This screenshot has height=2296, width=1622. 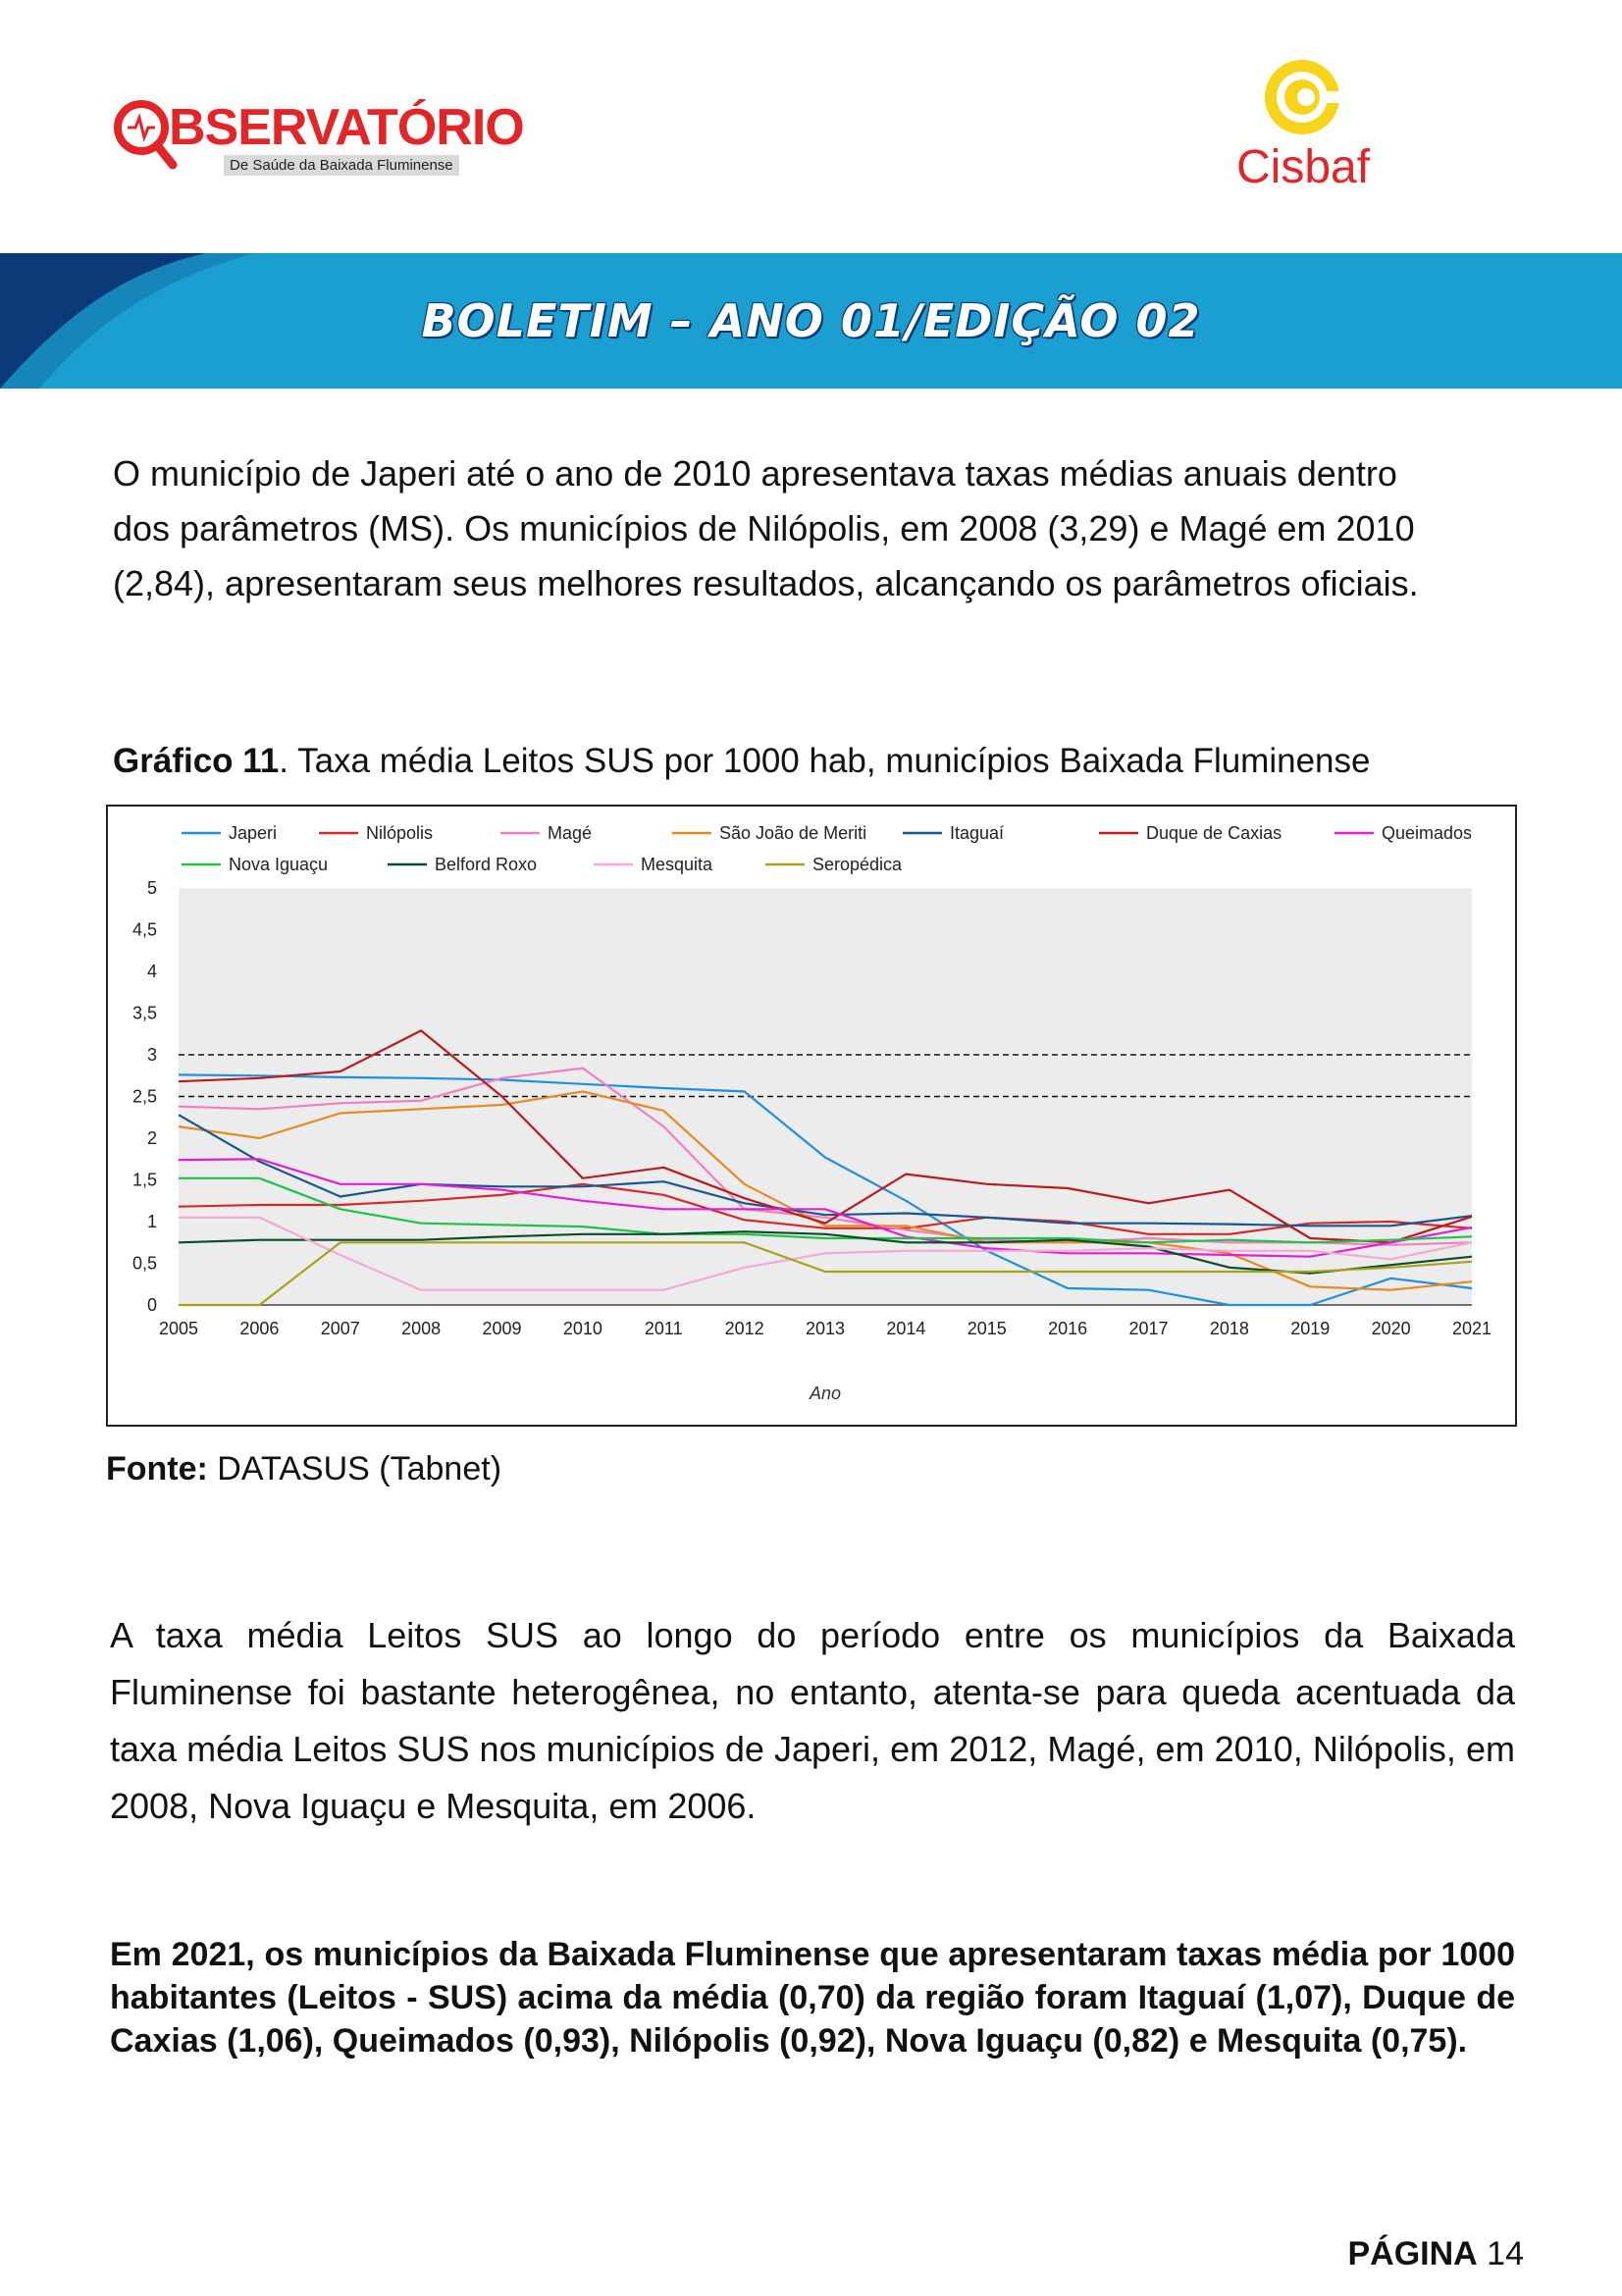 What do you see at coordinates (905, 1328) in the screenshot?
I see `x-tick-label: 2014` at bounding box center [905, 1328].